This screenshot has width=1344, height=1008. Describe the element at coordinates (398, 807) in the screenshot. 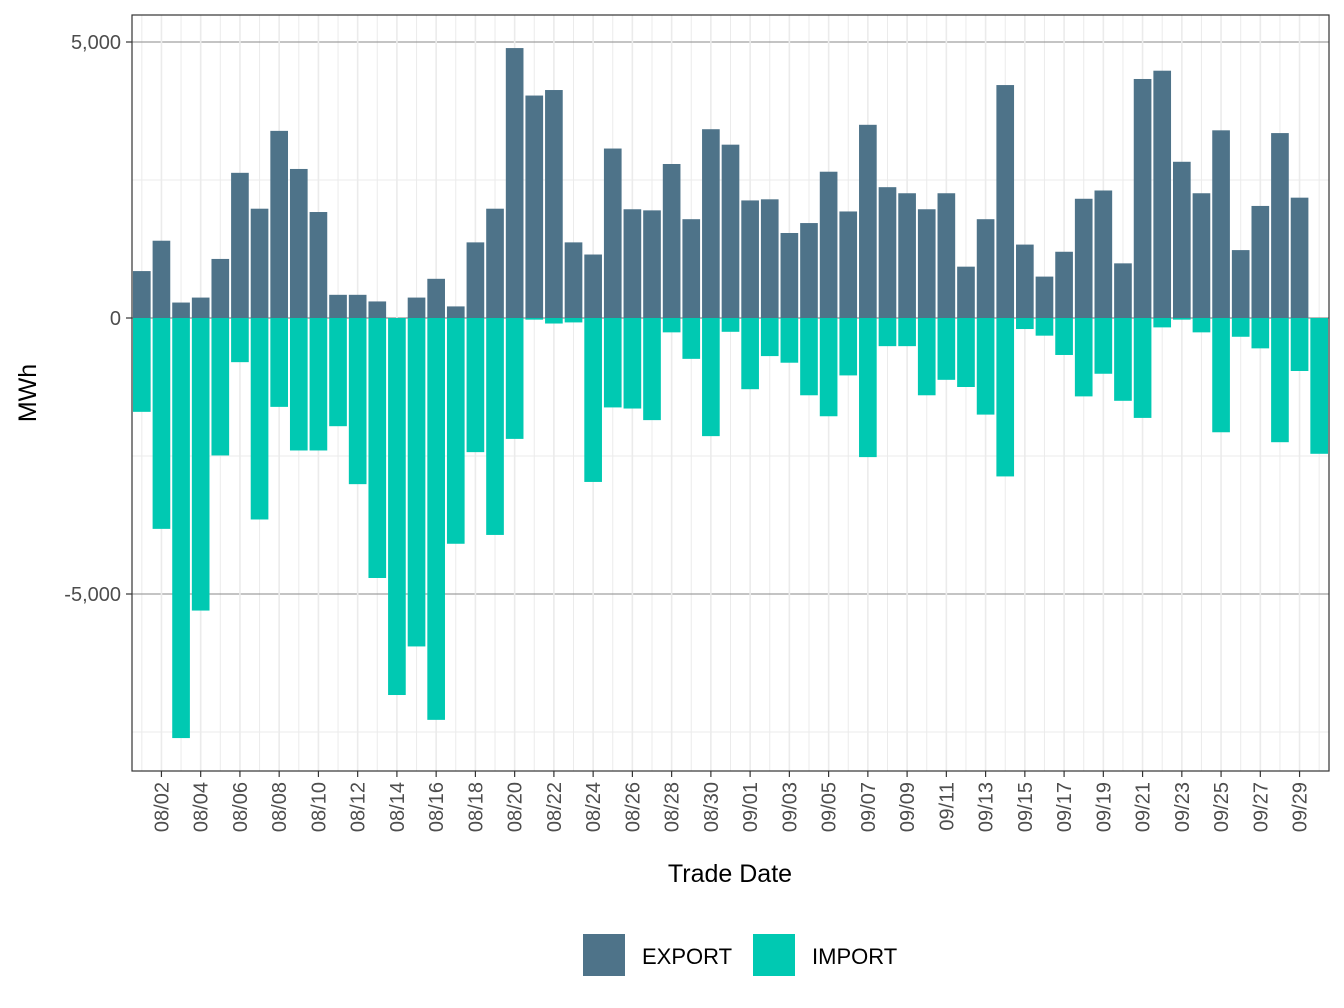

I see `x-tick-label: 08/14` at that location.